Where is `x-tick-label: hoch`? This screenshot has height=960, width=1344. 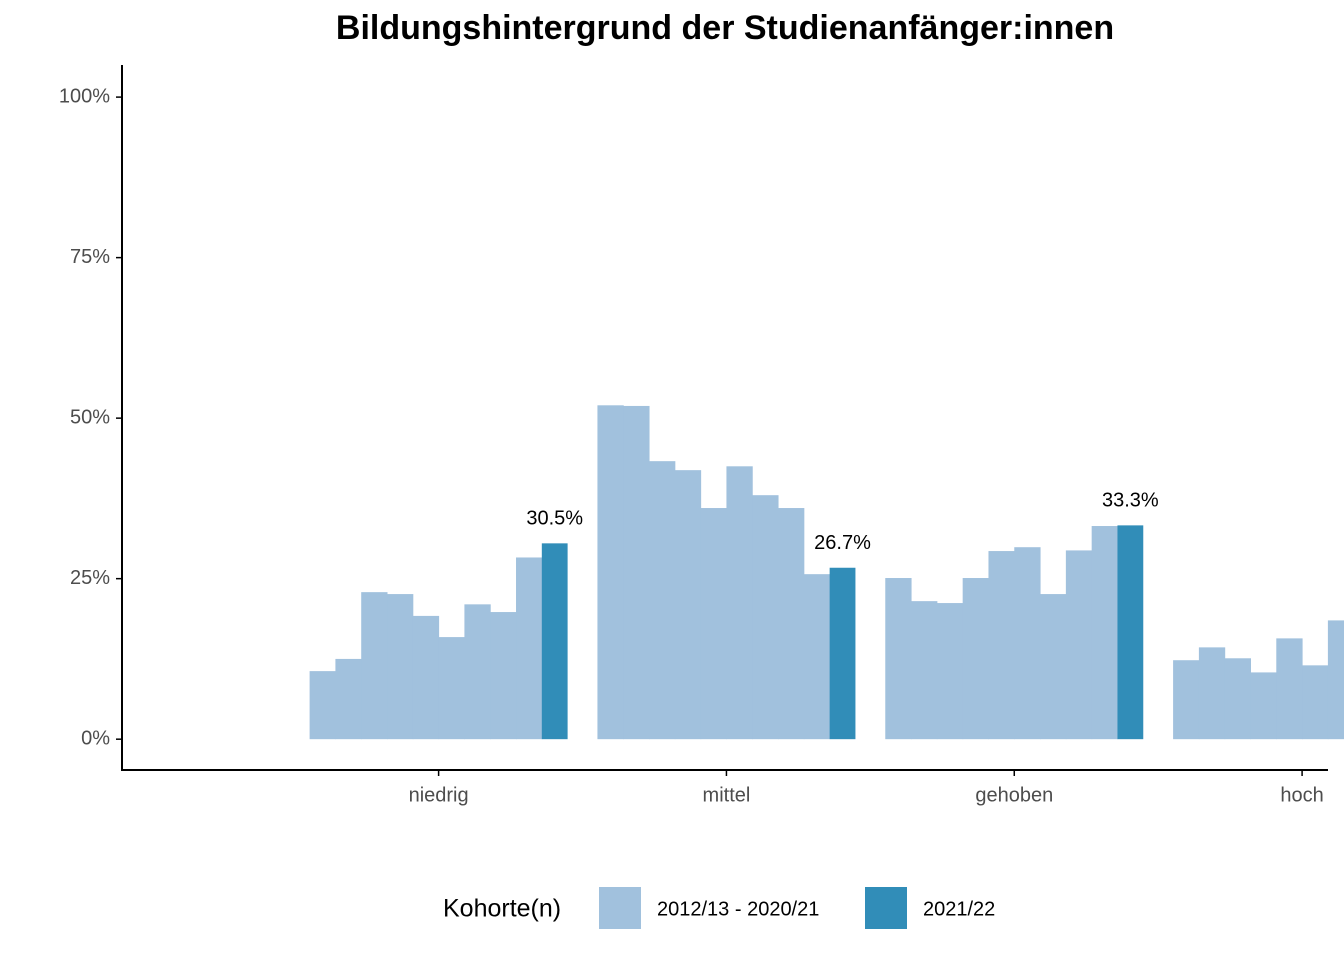 x-tick-label: hoch is located at coordinates (1301, 795).